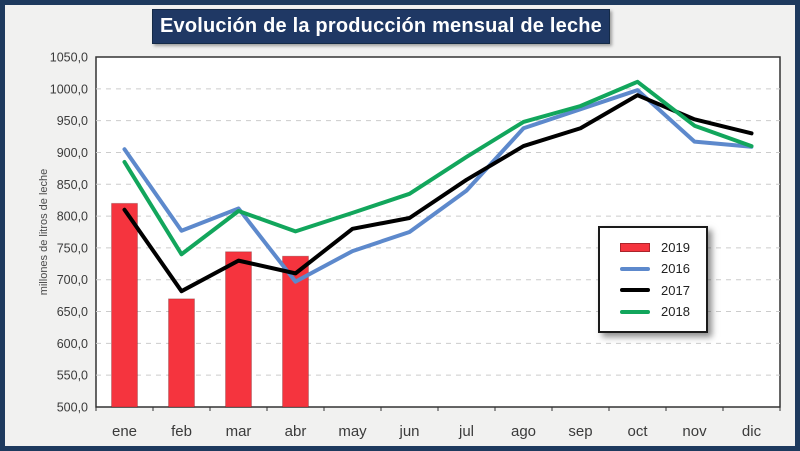  What do you see at coordinates (635, 268) in the screenshot?
I see `legend-swatch-2016` at bounding box center [635, 268].